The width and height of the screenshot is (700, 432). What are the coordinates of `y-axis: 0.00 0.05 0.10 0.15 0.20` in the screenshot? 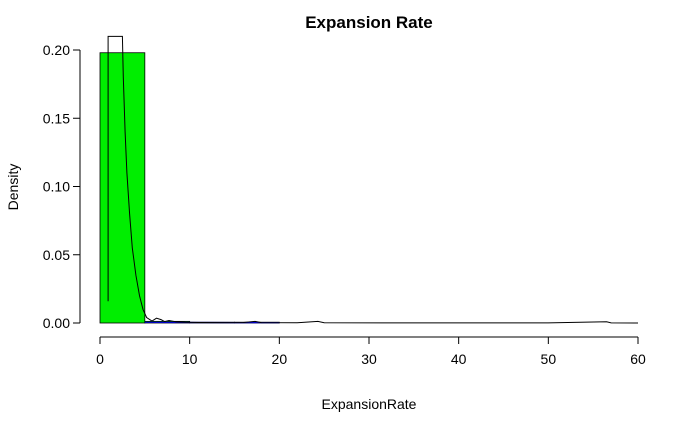 It's located at (62, 186).